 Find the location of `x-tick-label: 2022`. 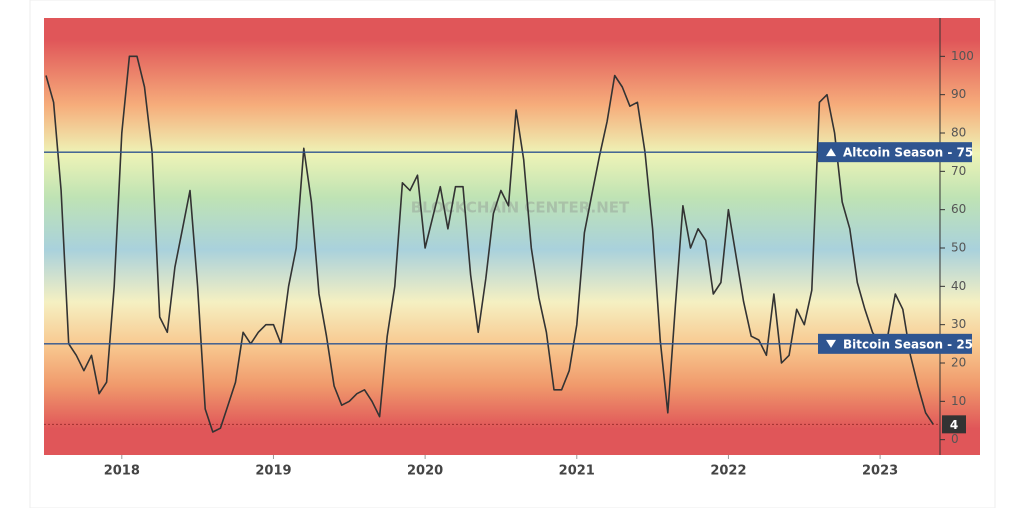

x-tick-label: 2022 is located at coordinates (728, 471).